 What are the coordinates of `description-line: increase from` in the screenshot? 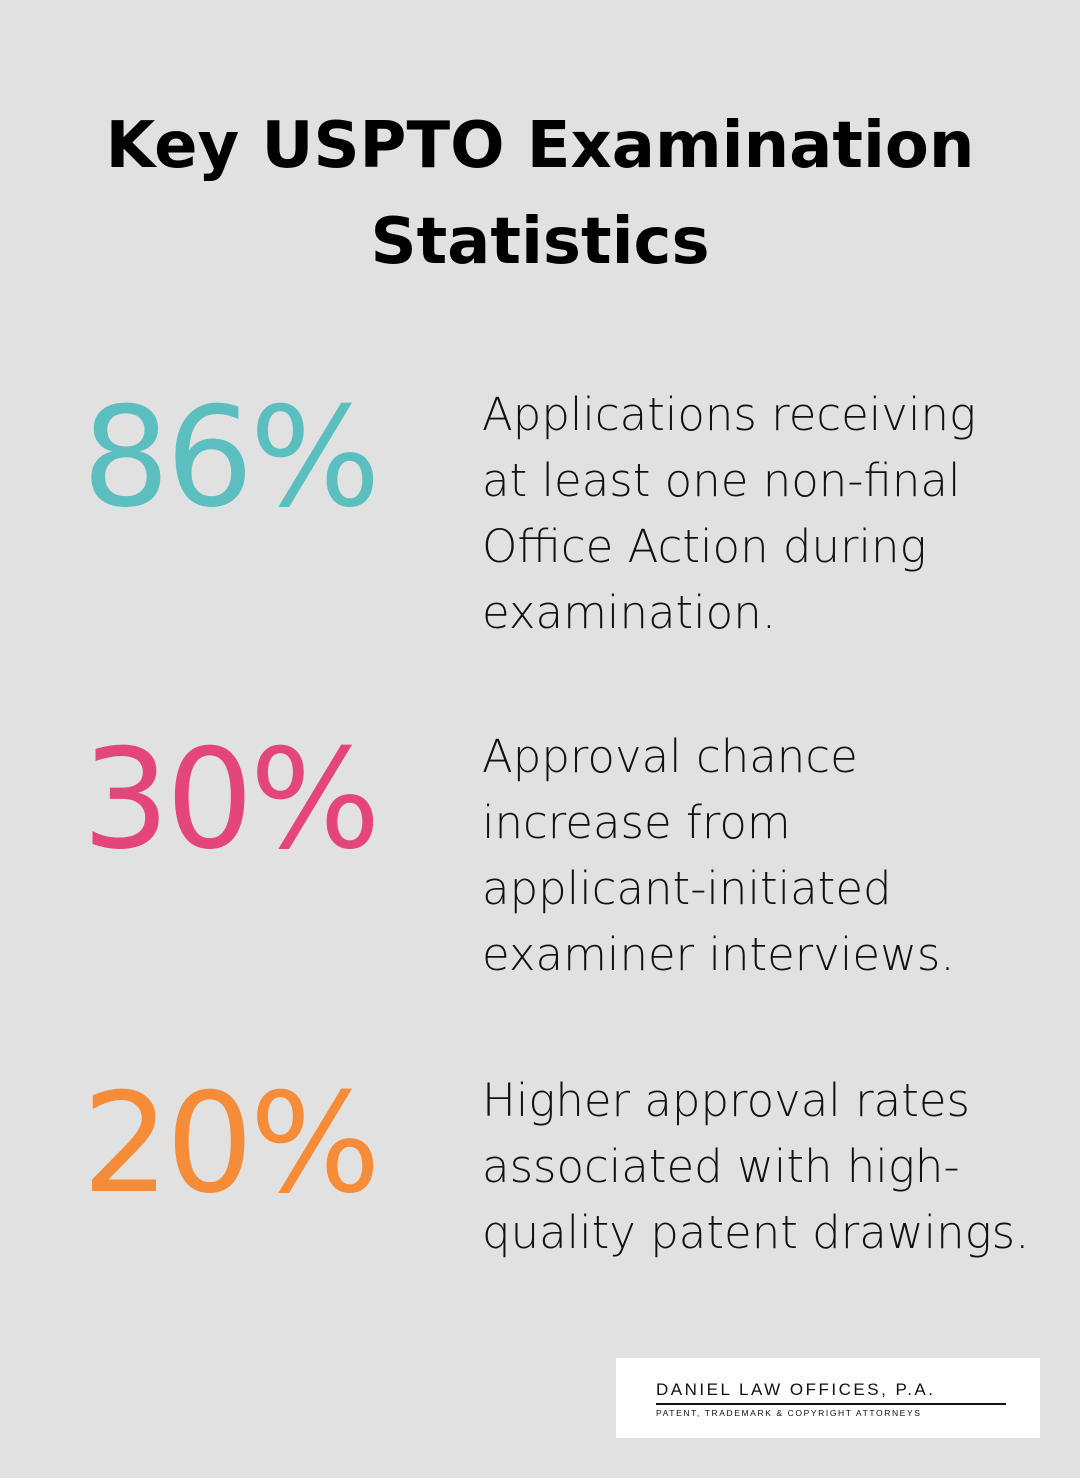 It's located at (718, 823).